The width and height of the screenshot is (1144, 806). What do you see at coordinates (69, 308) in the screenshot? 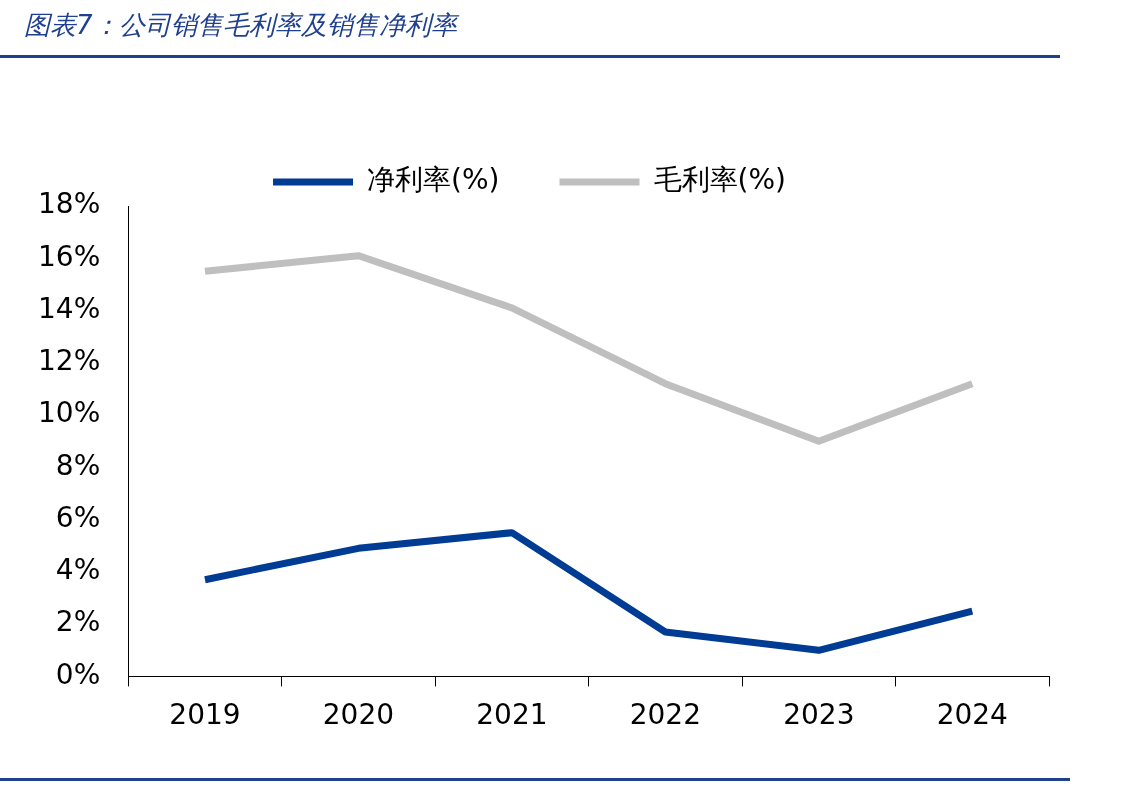
I see `y-tick-label: 14%` at bounding box center [69, 308].